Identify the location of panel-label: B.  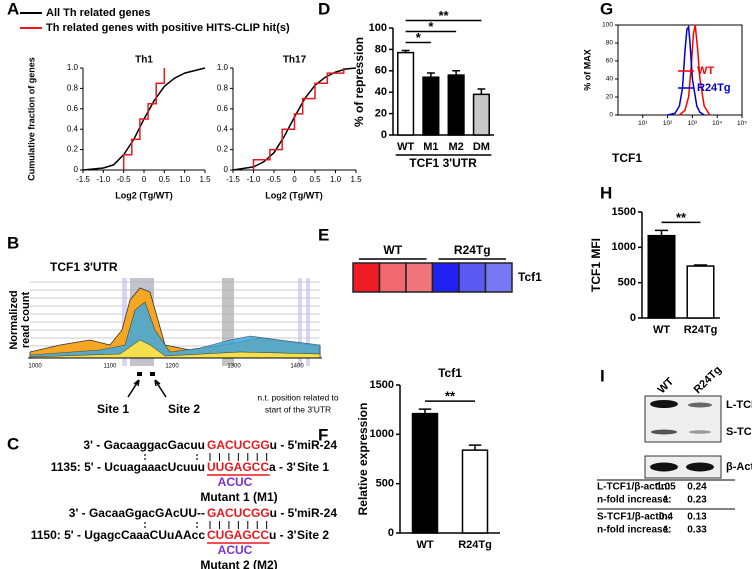
(13, 242).